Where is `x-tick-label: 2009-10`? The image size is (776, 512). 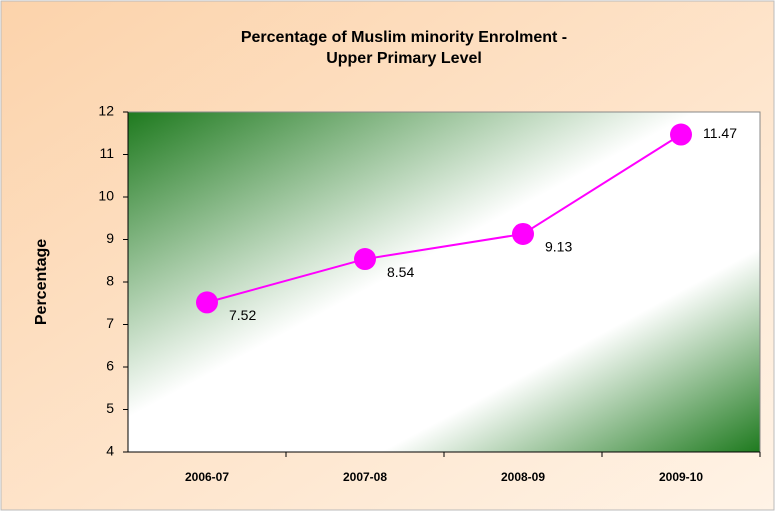 x-tick-label: 2009-10 is located at coordinates (681, 477).